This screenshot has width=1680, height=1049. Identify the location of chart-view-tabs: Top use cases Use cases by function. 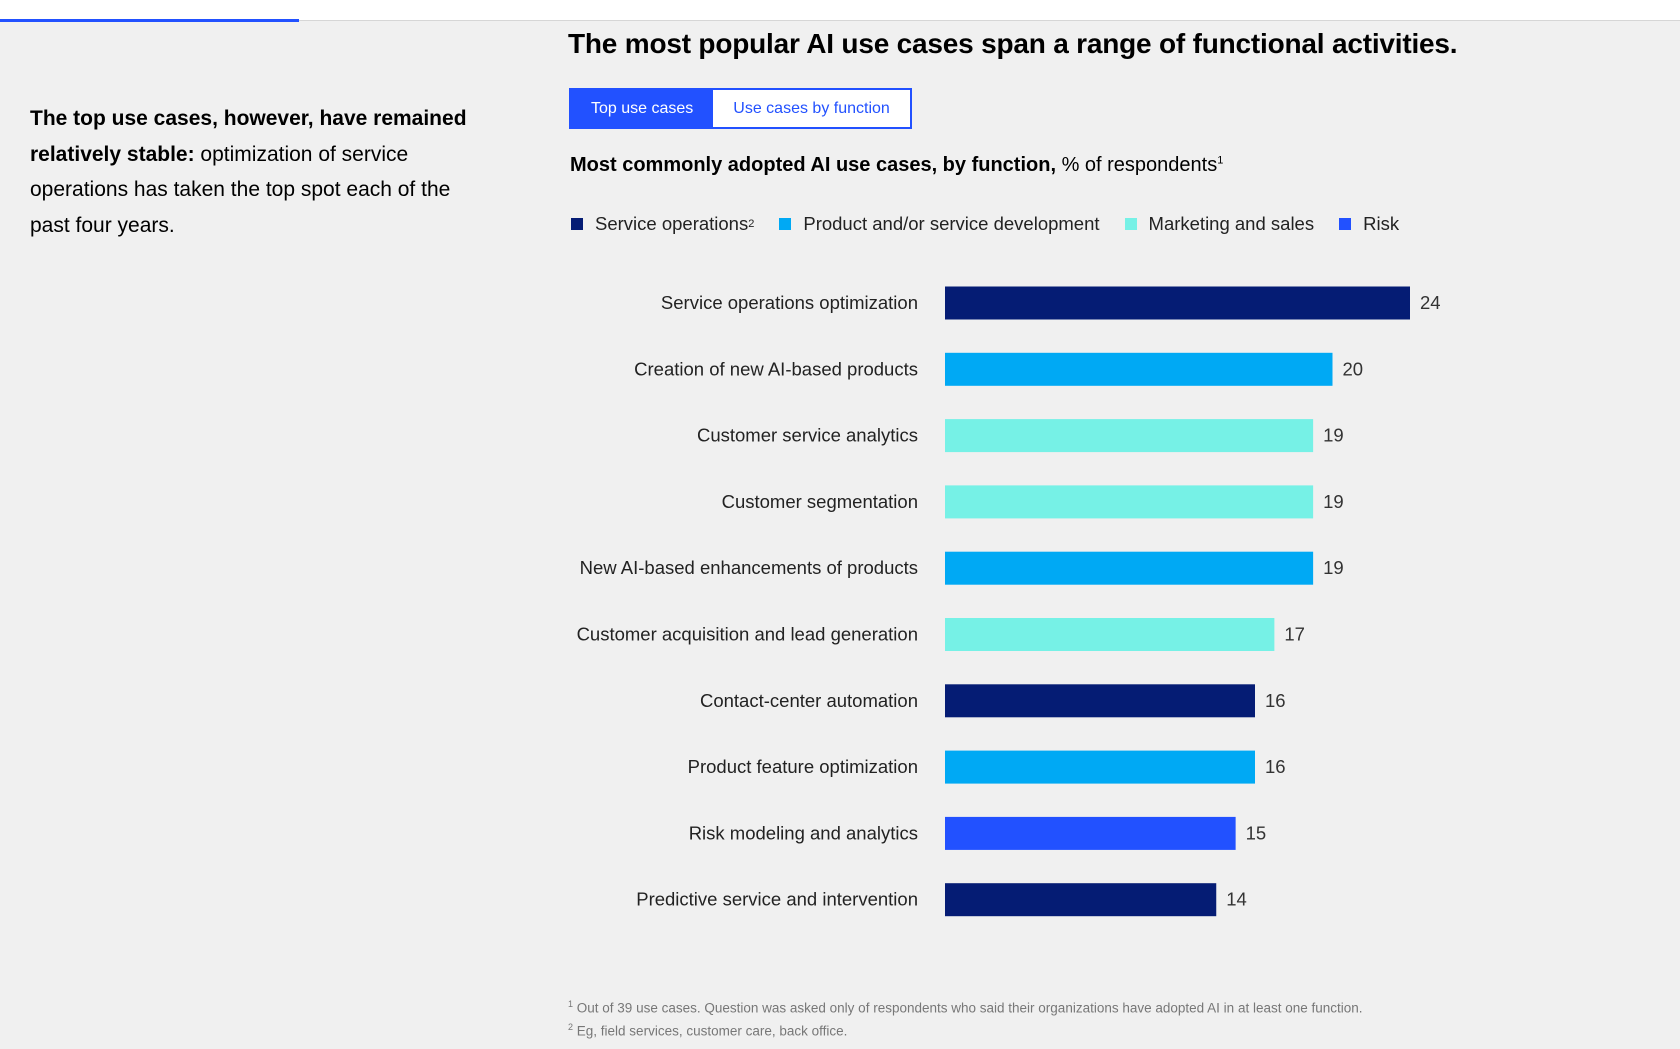
(740, 108).